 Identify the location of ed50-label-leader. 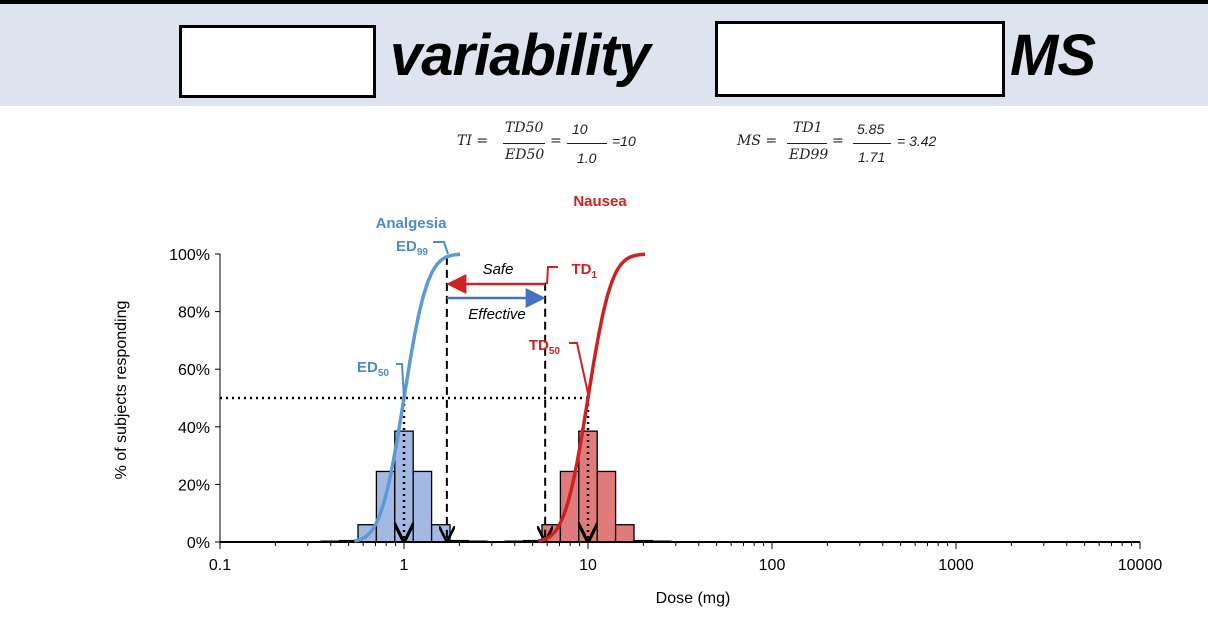
(400, 381).